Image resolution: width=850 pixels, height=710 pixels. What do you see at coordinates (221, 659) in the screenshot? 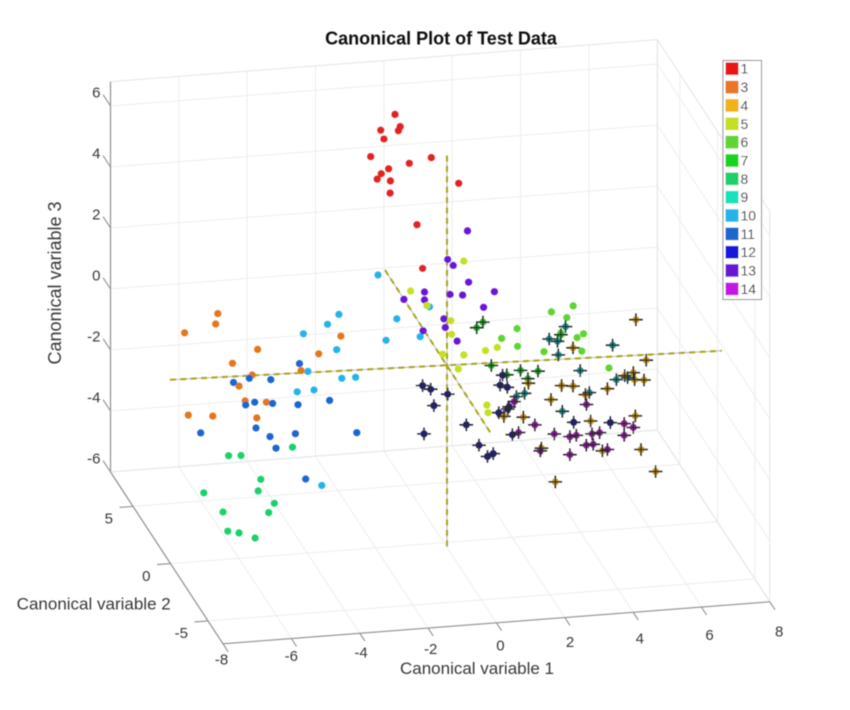
I see `svg-text: -8` at bounding box center [221, 659].